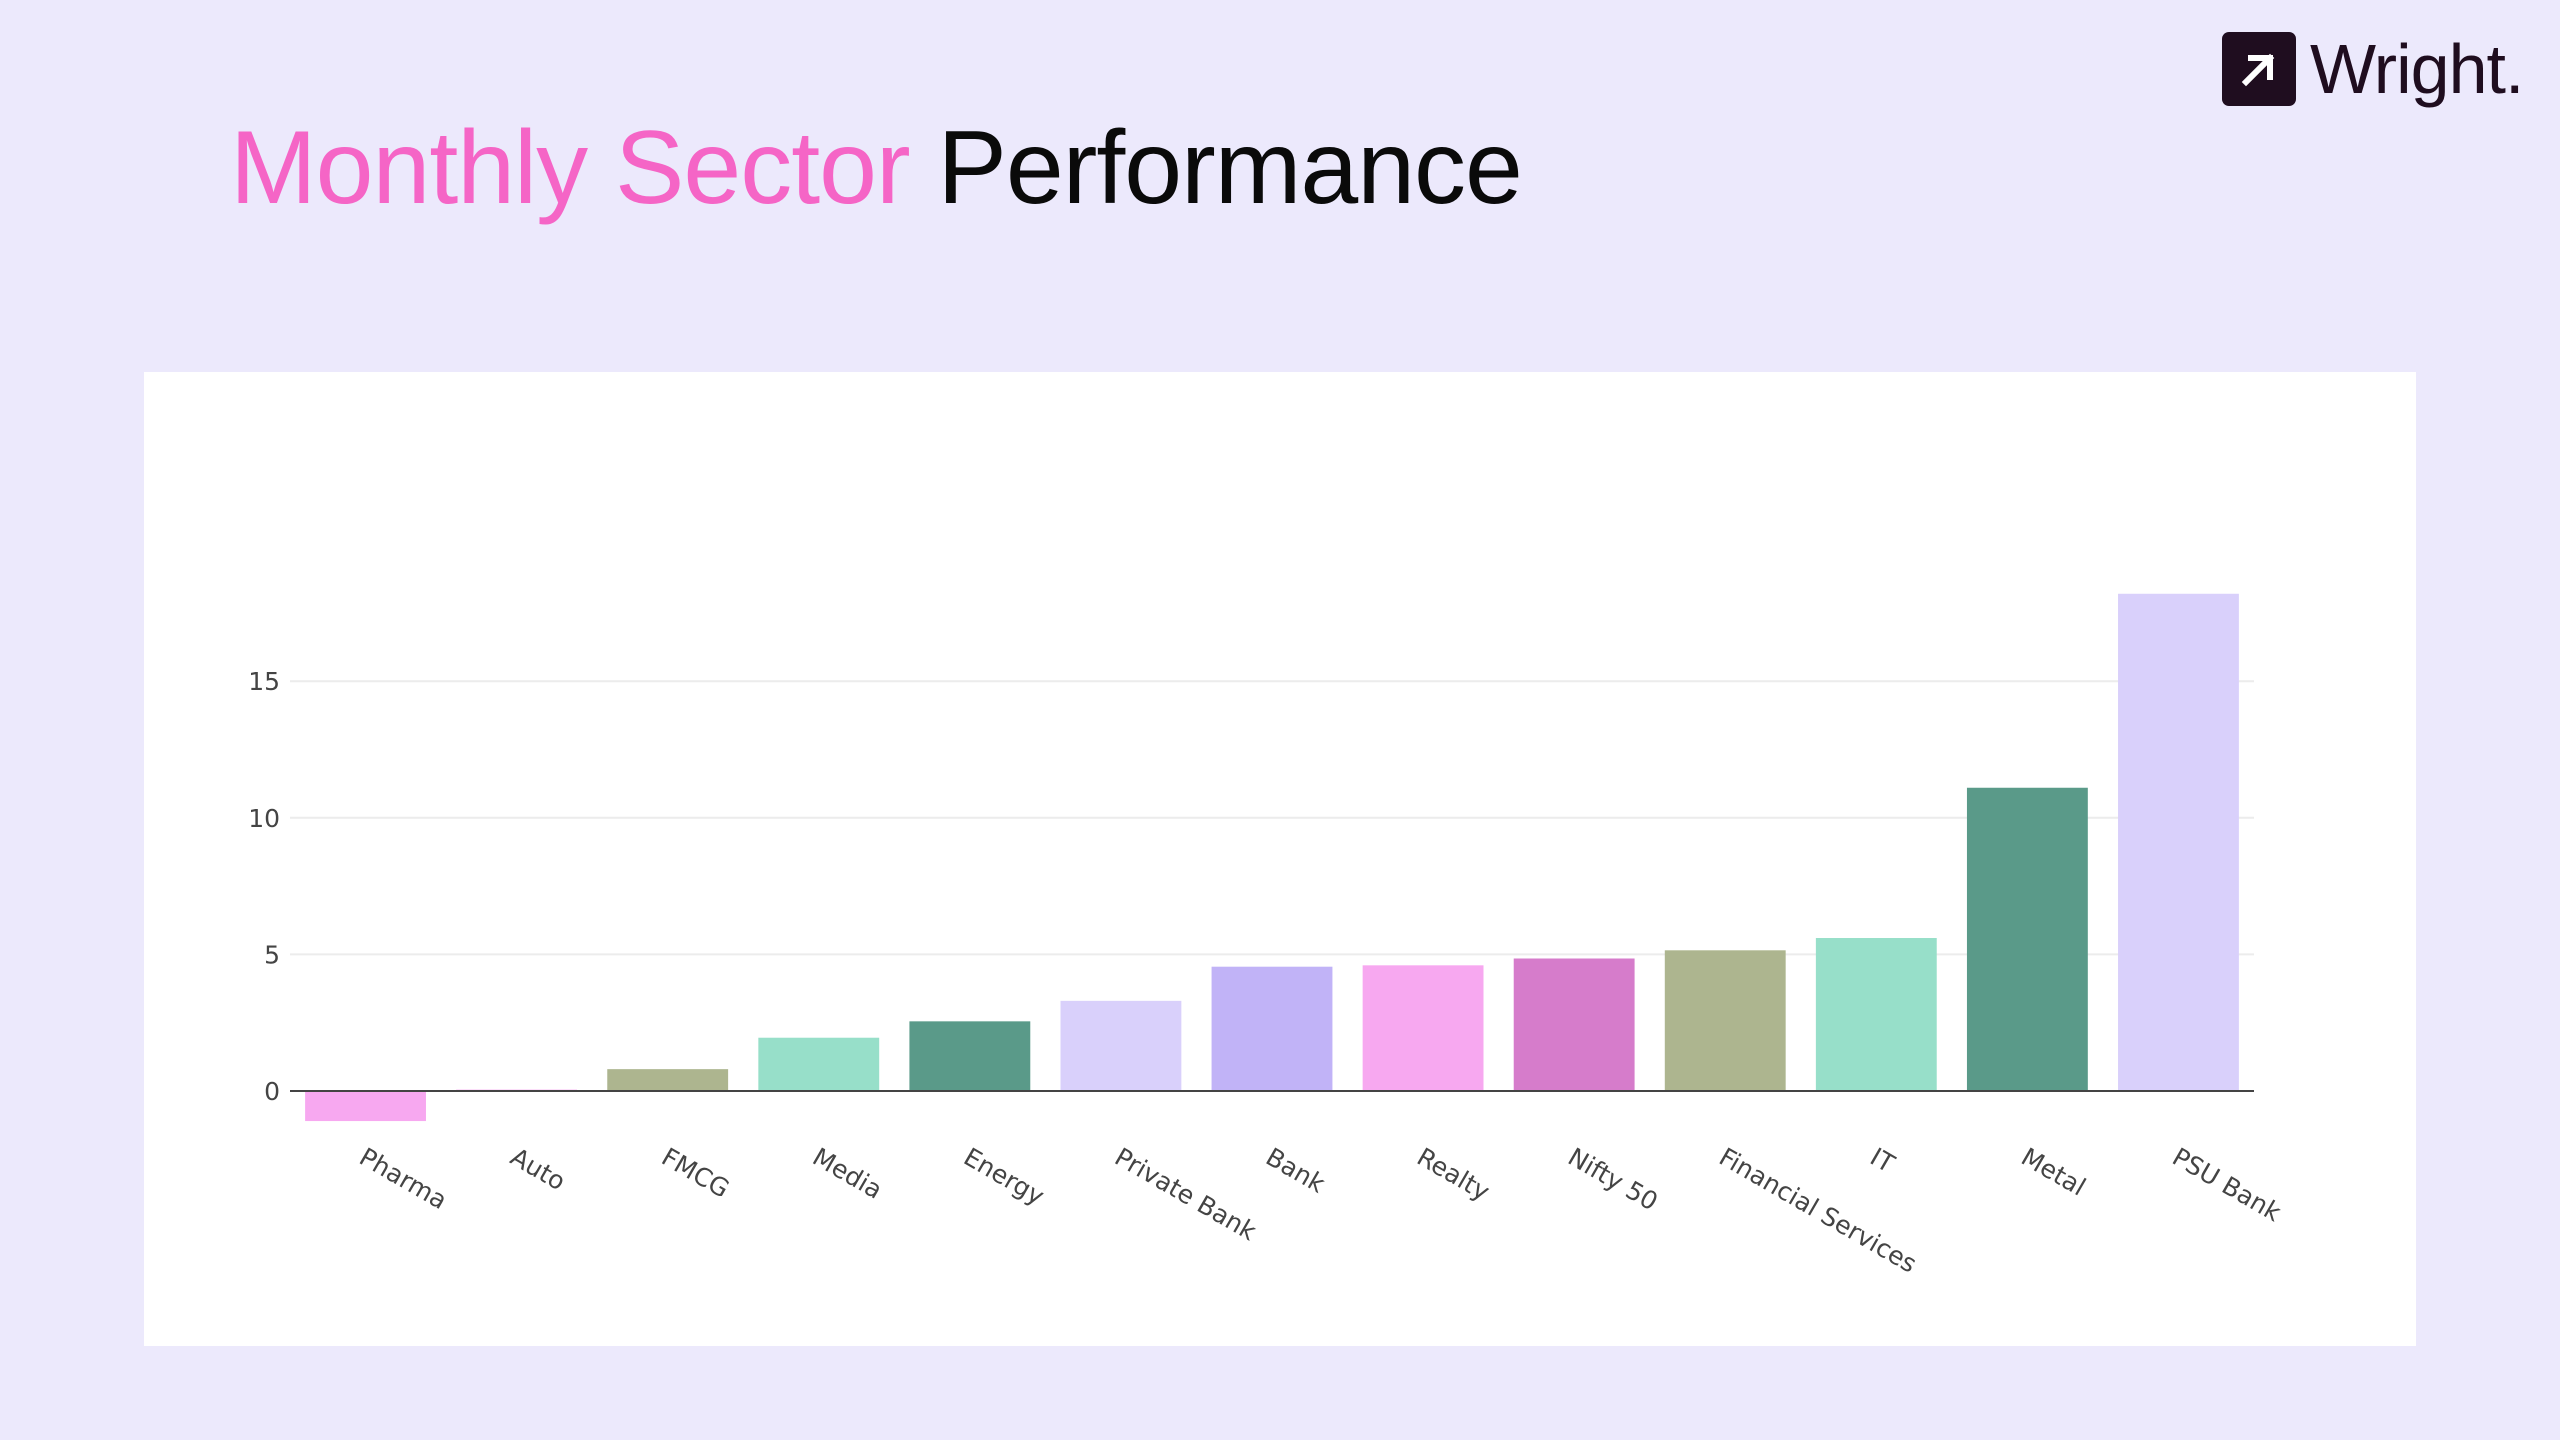  What do you see at coordinates (2417, 69) in the screenshot?
I see `brand-name: Wright.` at bounding box center [2417, 69].